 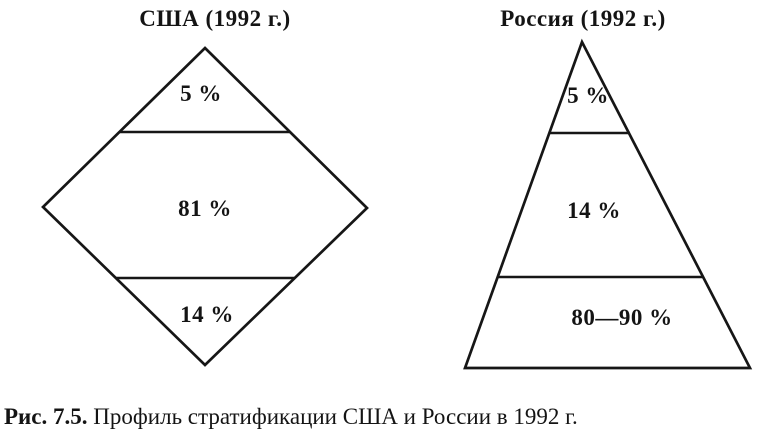 What do you see at coordinates (621, 317) in the screenshot?
I see `russia-segment-label-bottom: 80—90 %` at bounding box center [621, 317].